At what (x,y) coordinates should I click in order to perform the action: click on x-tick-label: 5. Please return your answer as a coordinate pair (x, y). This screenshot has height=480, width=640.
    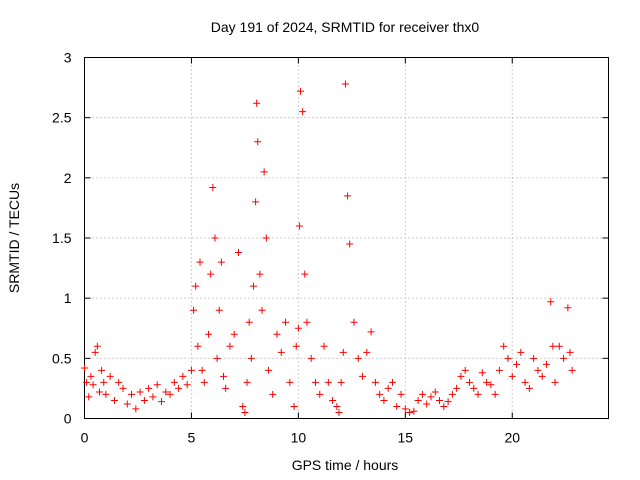
    Looking at the image, I should click on (192, 438).